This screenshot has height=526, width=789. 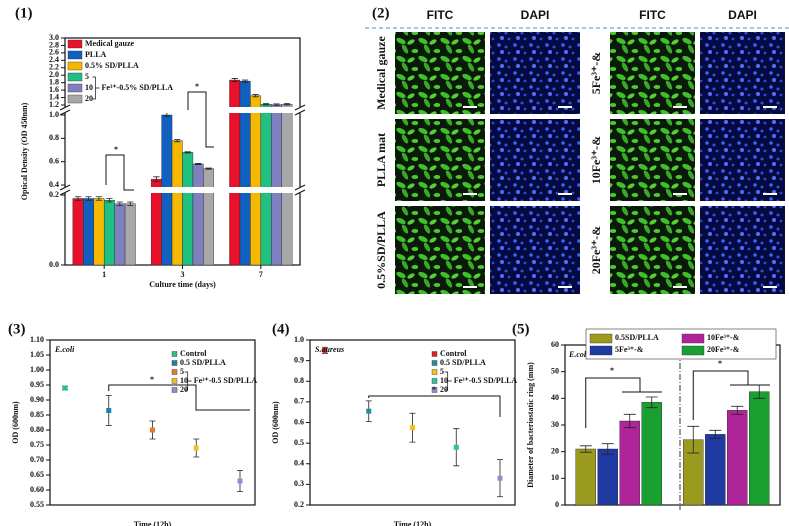 What do you see at coordinates (299, 442) in the screenshot?
I see `y-tick-label: 0.5` at bounding box center [299, 442].